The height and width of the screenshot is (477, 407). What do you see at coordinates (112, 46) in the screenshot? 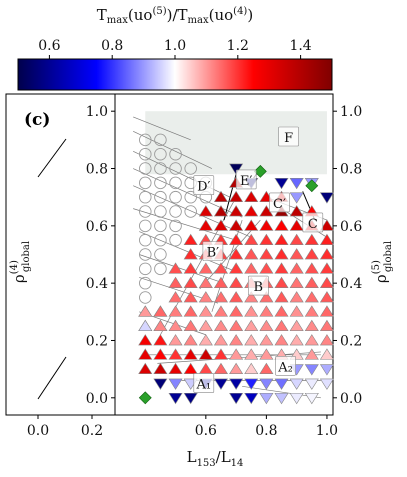
I see `colorbar-tick-label: 0.8` at bounding box center [112, 46].